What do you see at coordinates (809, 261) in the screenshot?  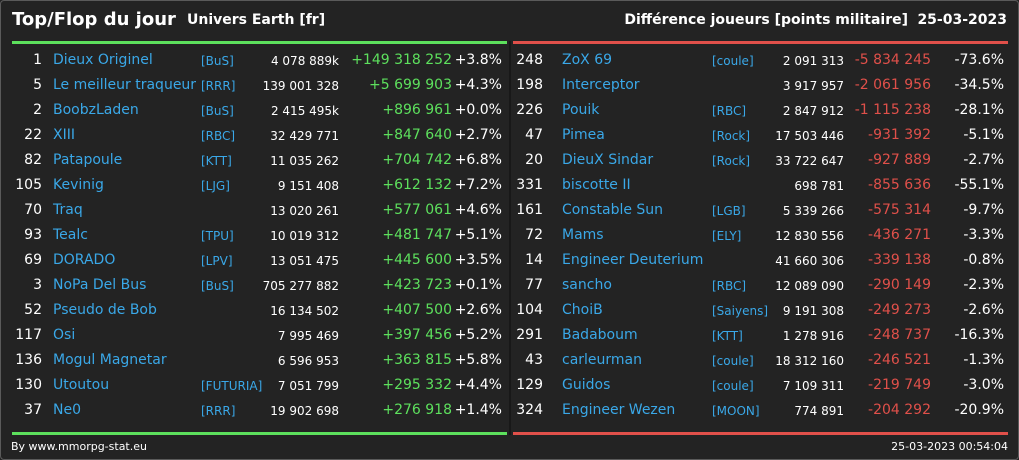 I see `points-cell: 41 660 306` at bounding box center [809, 261].